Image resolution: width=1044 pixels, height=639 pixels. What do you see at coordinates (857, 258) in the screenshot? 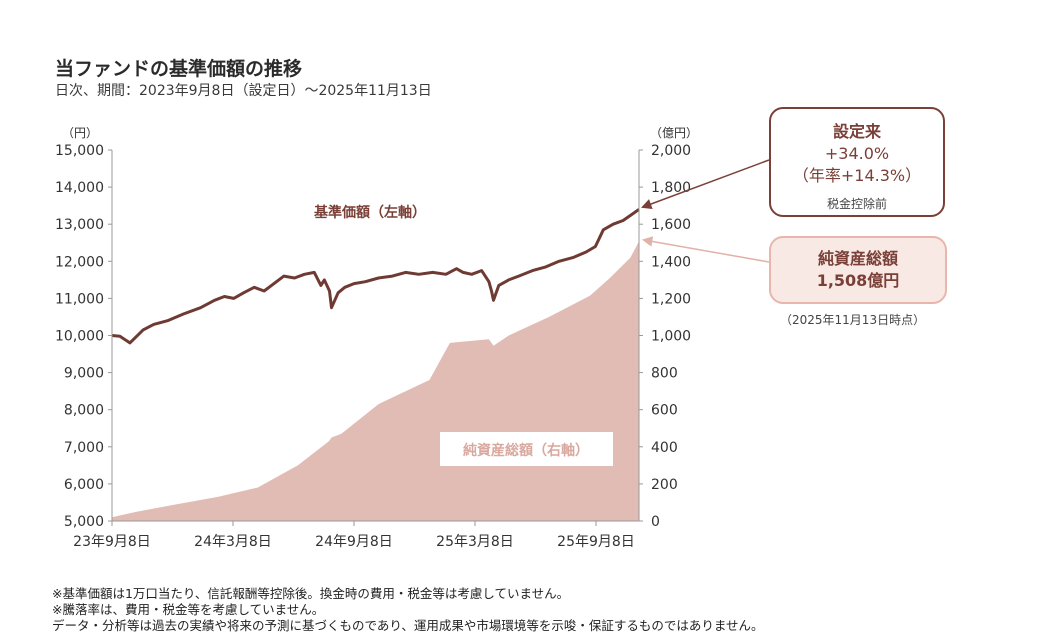
I see `net-assets-label: 純資産総額` at bounding box center [857, 258].